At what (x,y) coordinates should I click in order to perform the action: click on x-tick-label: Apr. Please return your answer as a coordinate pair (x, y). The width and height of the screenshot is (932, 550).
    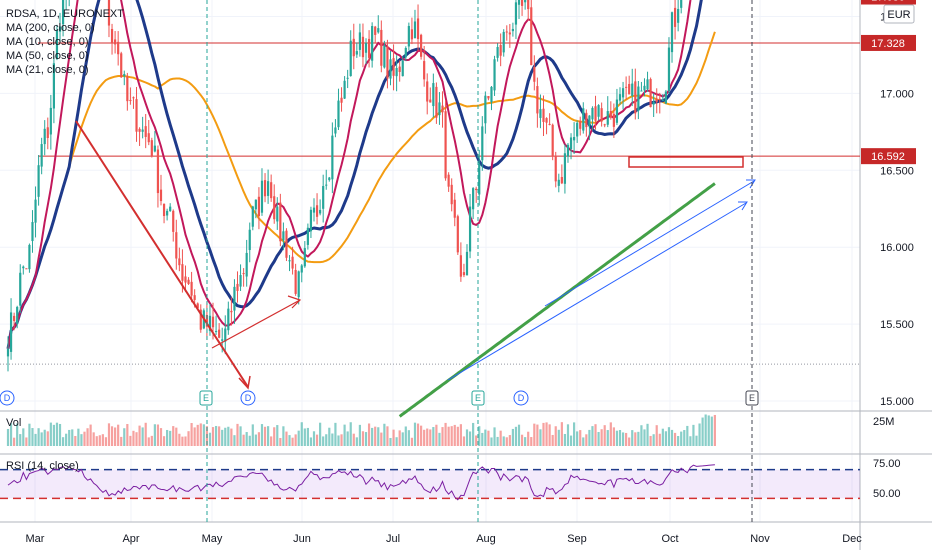
    Looking at the image, I should click on (130, 539).